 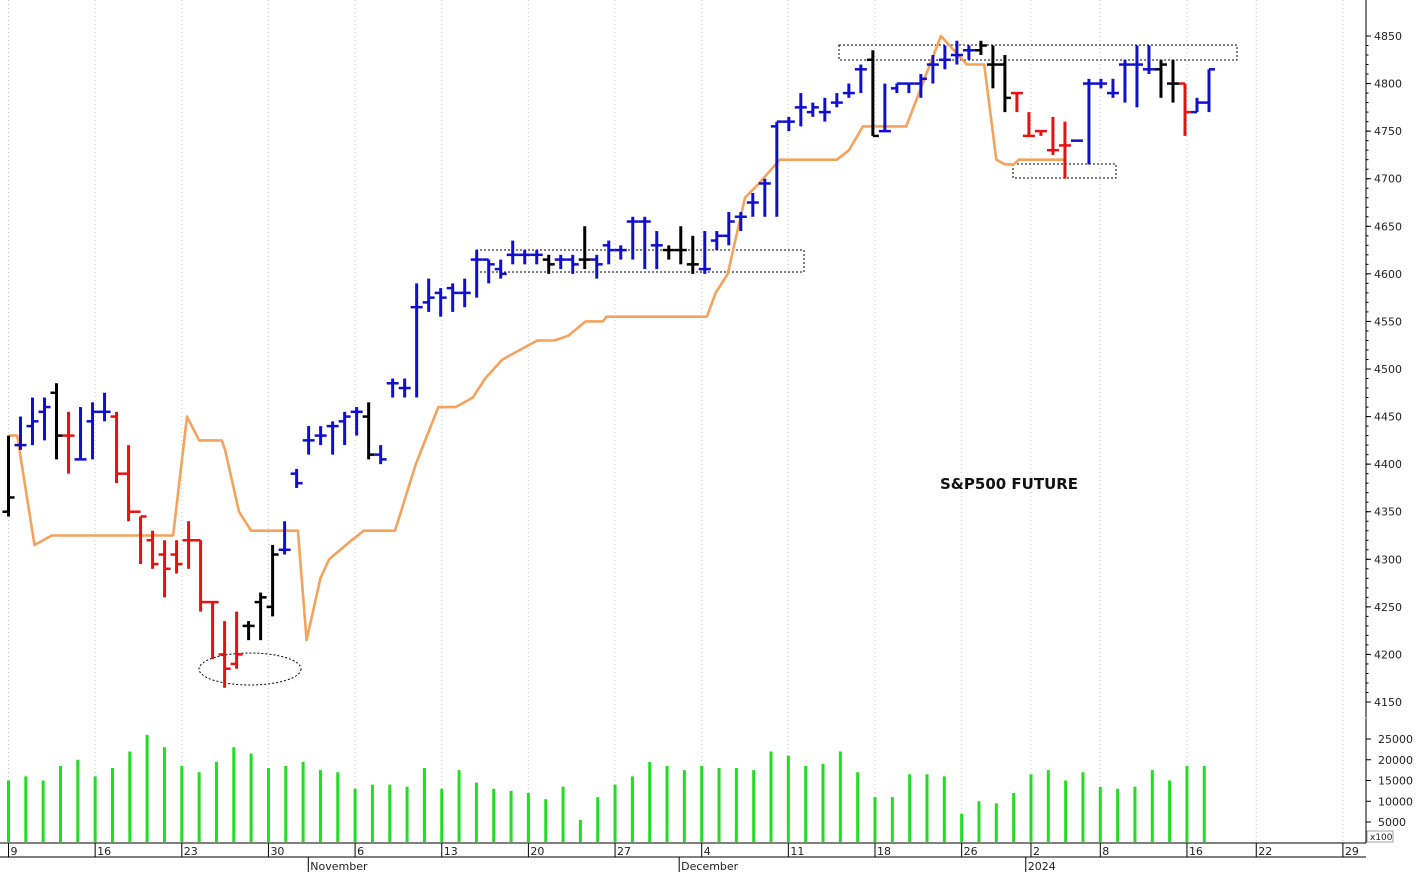 I want to click on volume-multiplier-box, so click(x=1380, y=836).